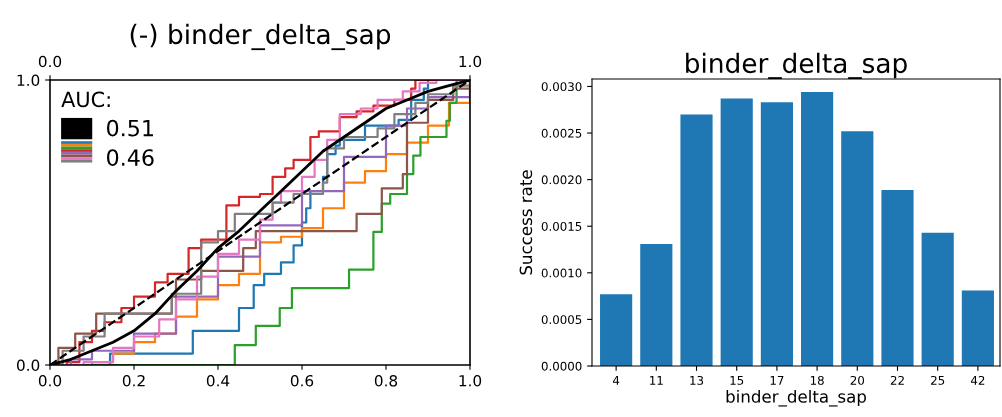 The height and width of the screenshot is (417, 1002). What do you see at coordinates (260, 37) in the screenshot?
I see `chart-title: (-) binder_delta_sap` at bounding box center [260, 37].